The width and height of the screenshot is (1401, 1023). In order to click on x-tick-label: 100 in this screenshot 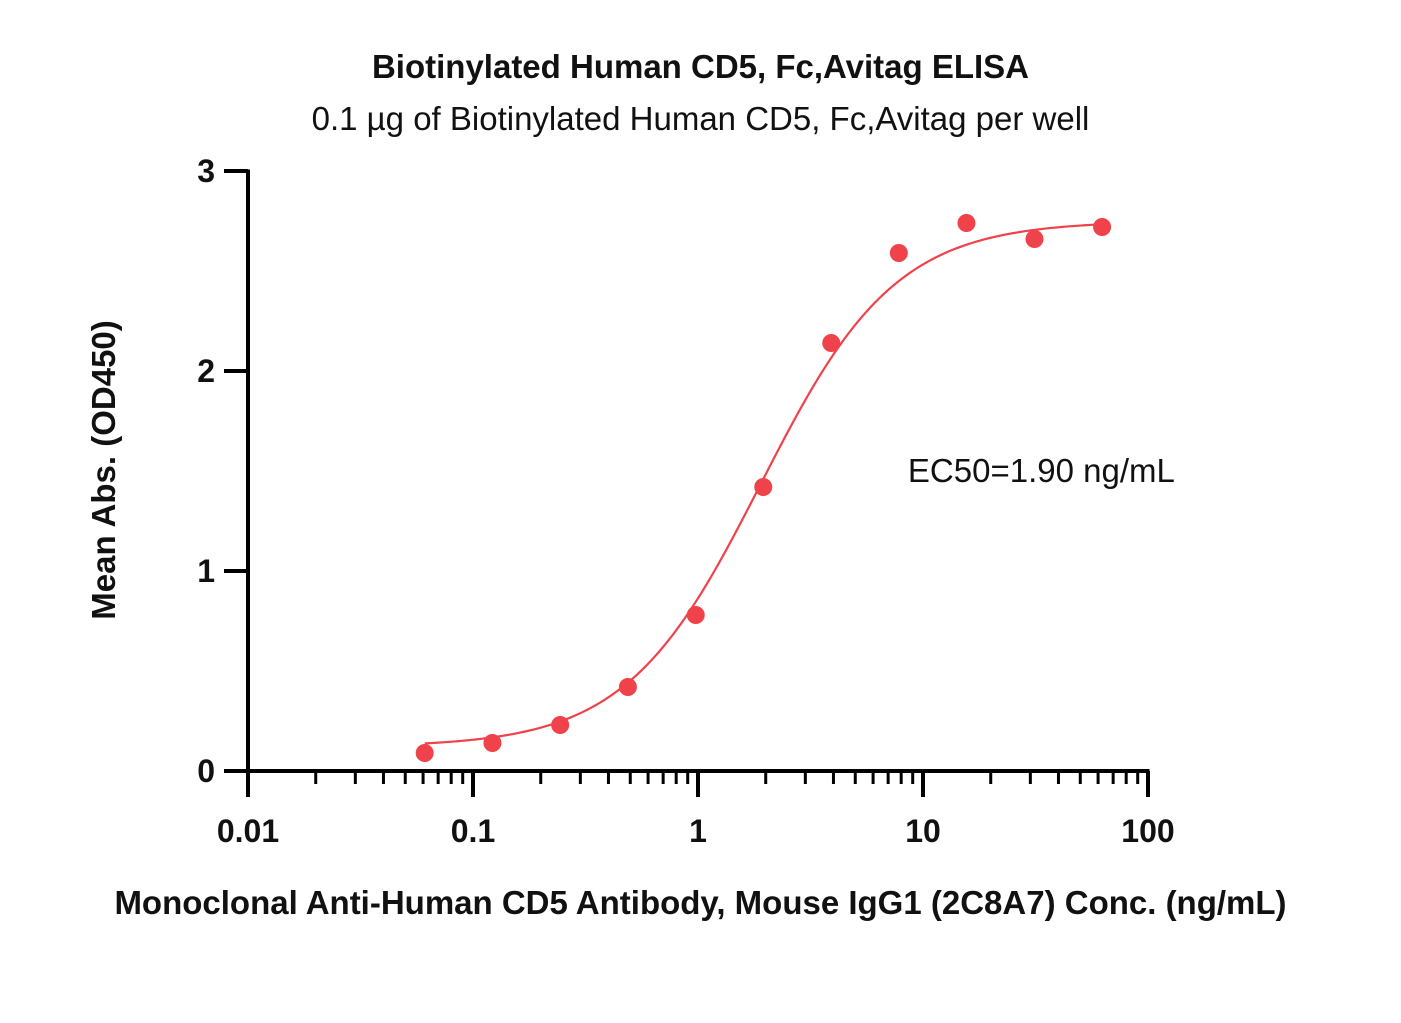, I will do `click(1147, 831)`.